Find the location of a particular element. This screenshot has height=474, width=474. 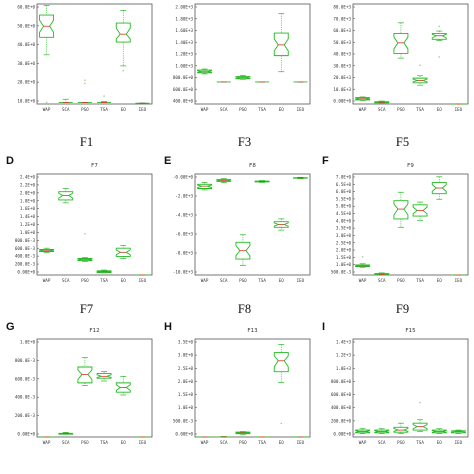

panel-letter: G is located at coordinates (10, 327).